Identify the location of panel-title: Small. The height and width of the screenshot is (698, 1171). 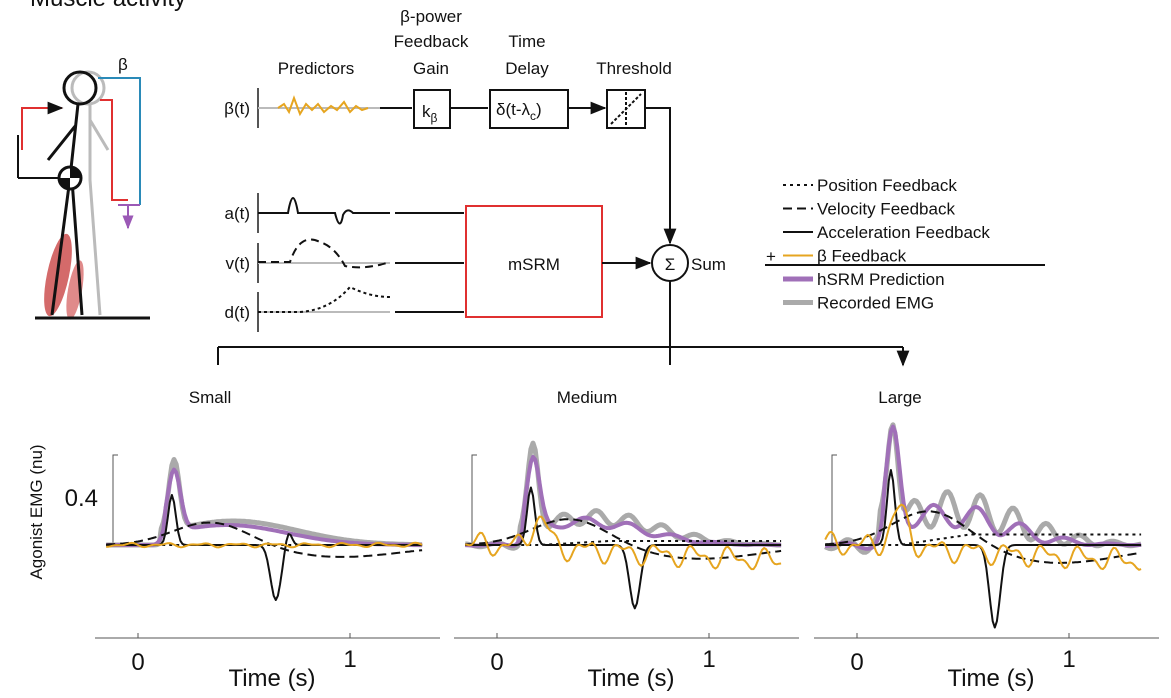
(210, 397).